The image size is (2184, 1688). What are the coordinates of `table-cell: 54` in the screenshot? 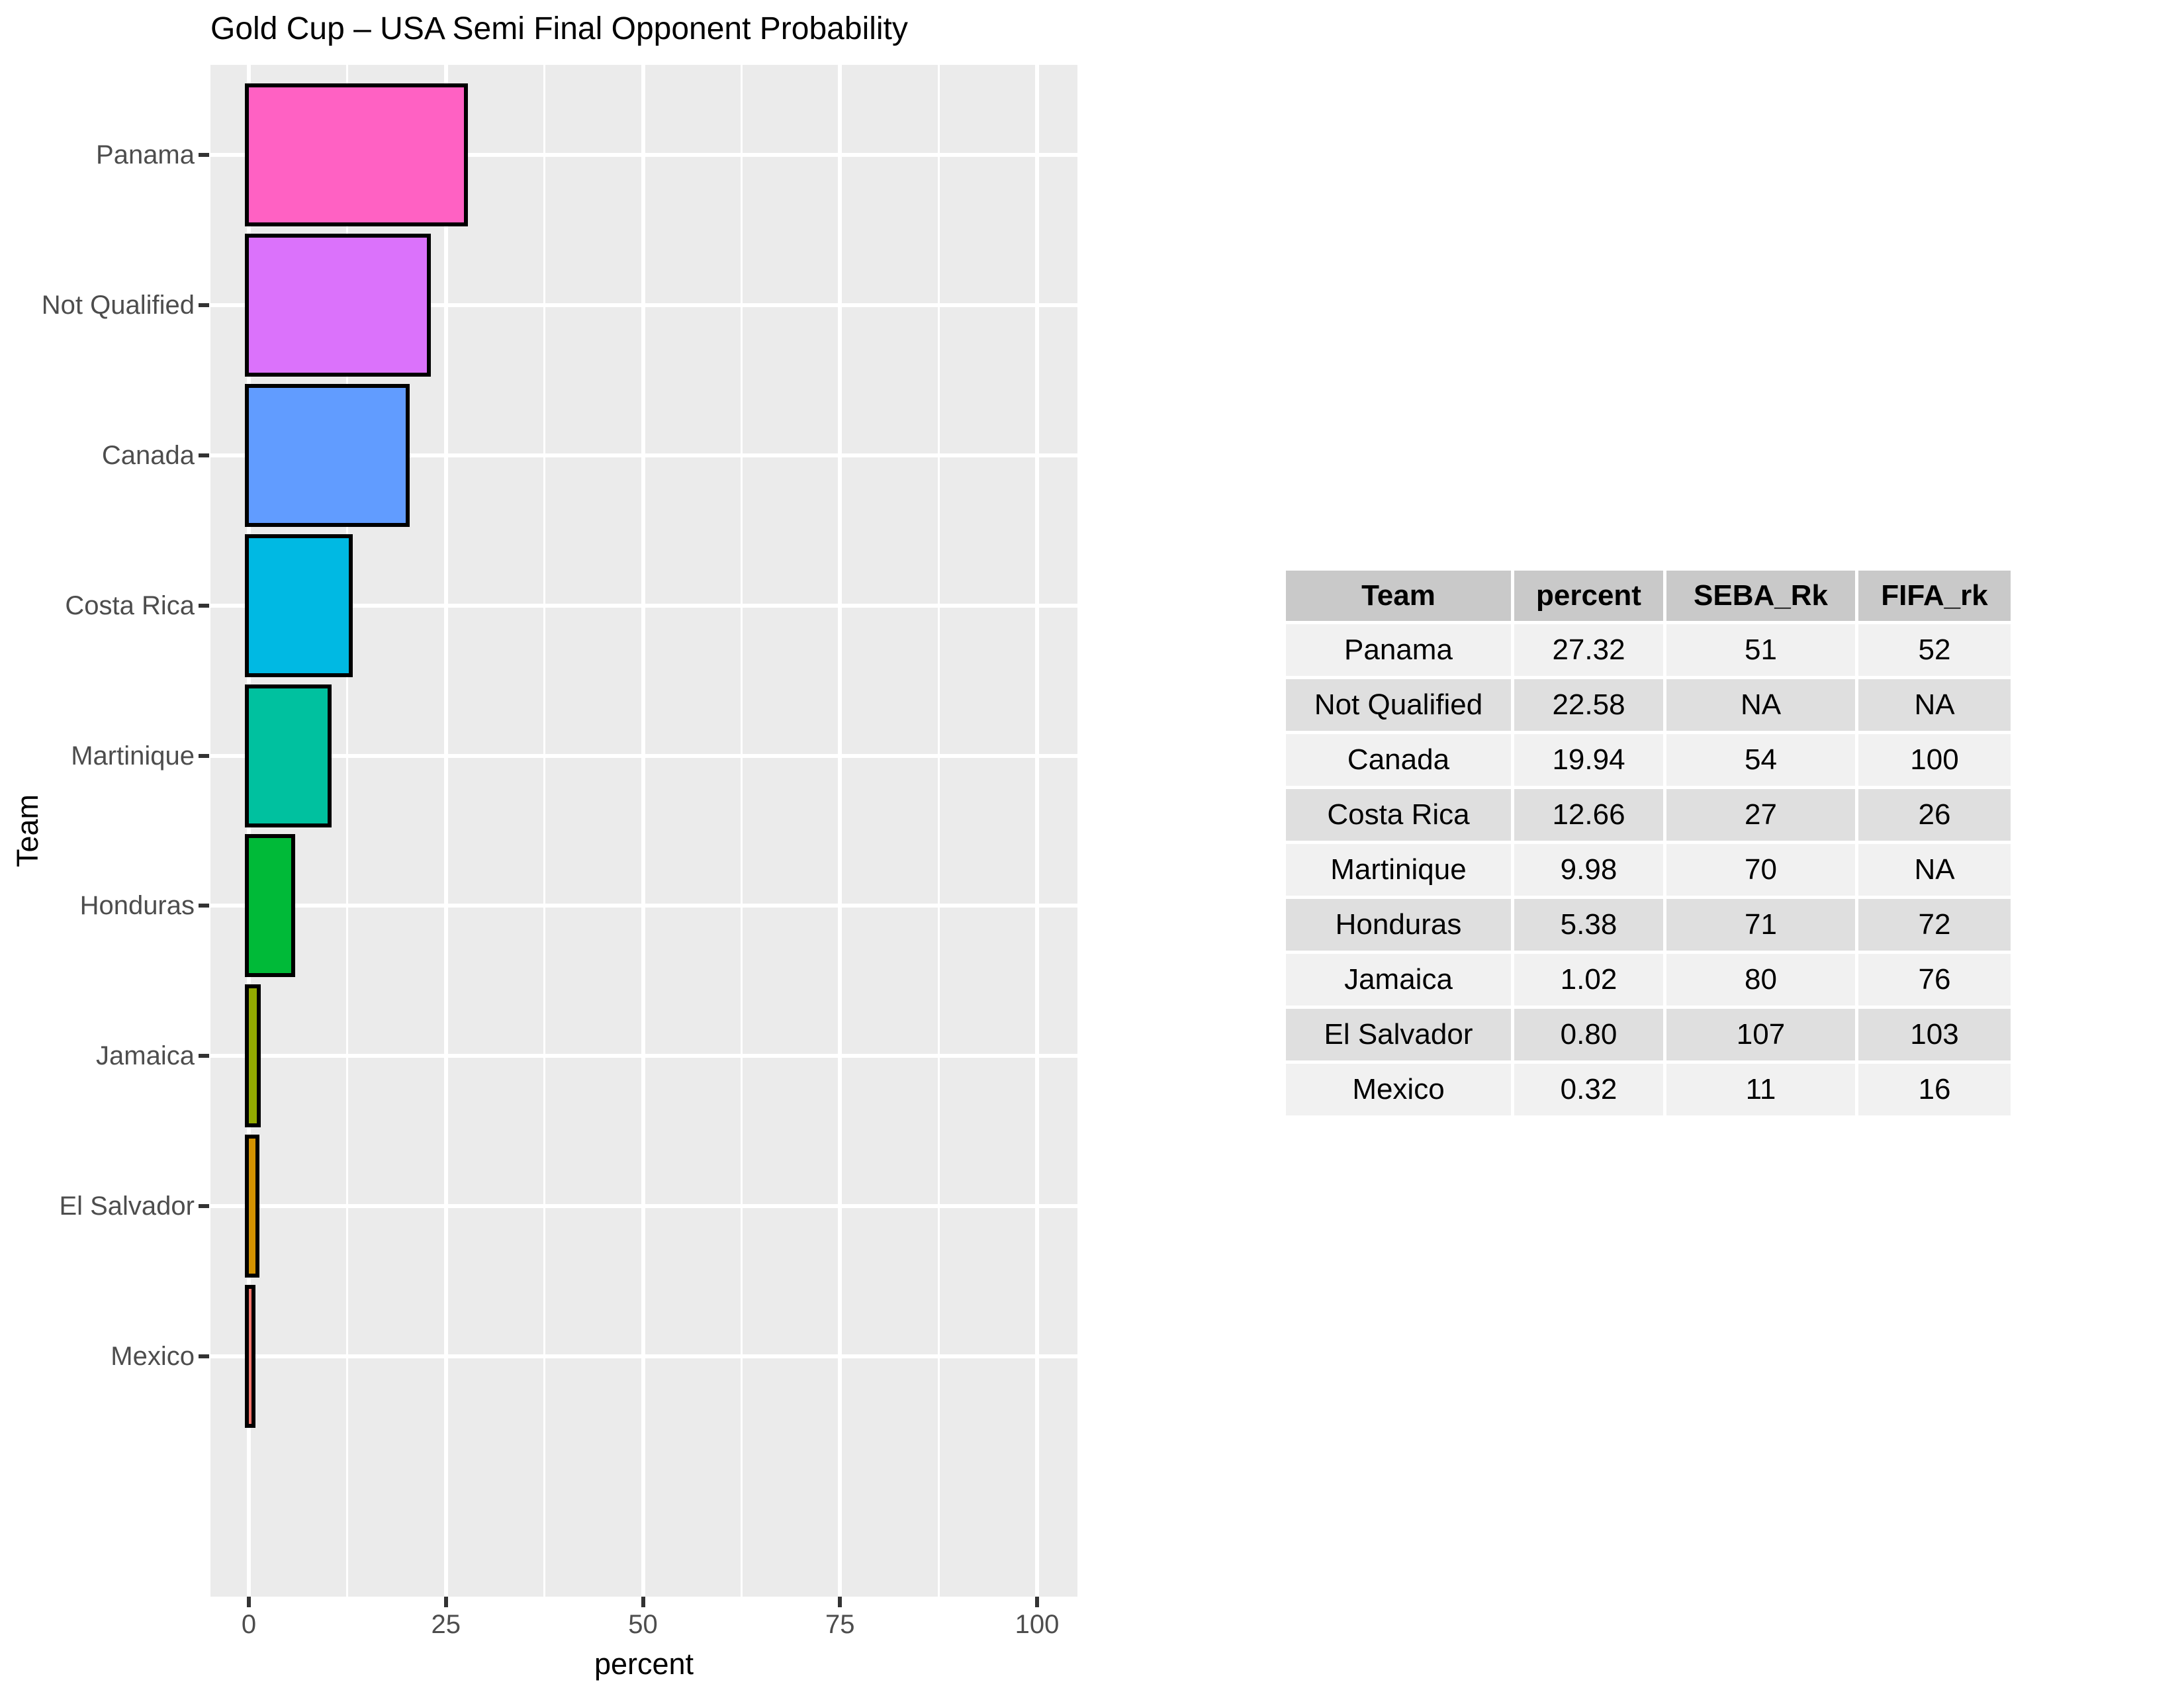 It's located at (1760, 760).